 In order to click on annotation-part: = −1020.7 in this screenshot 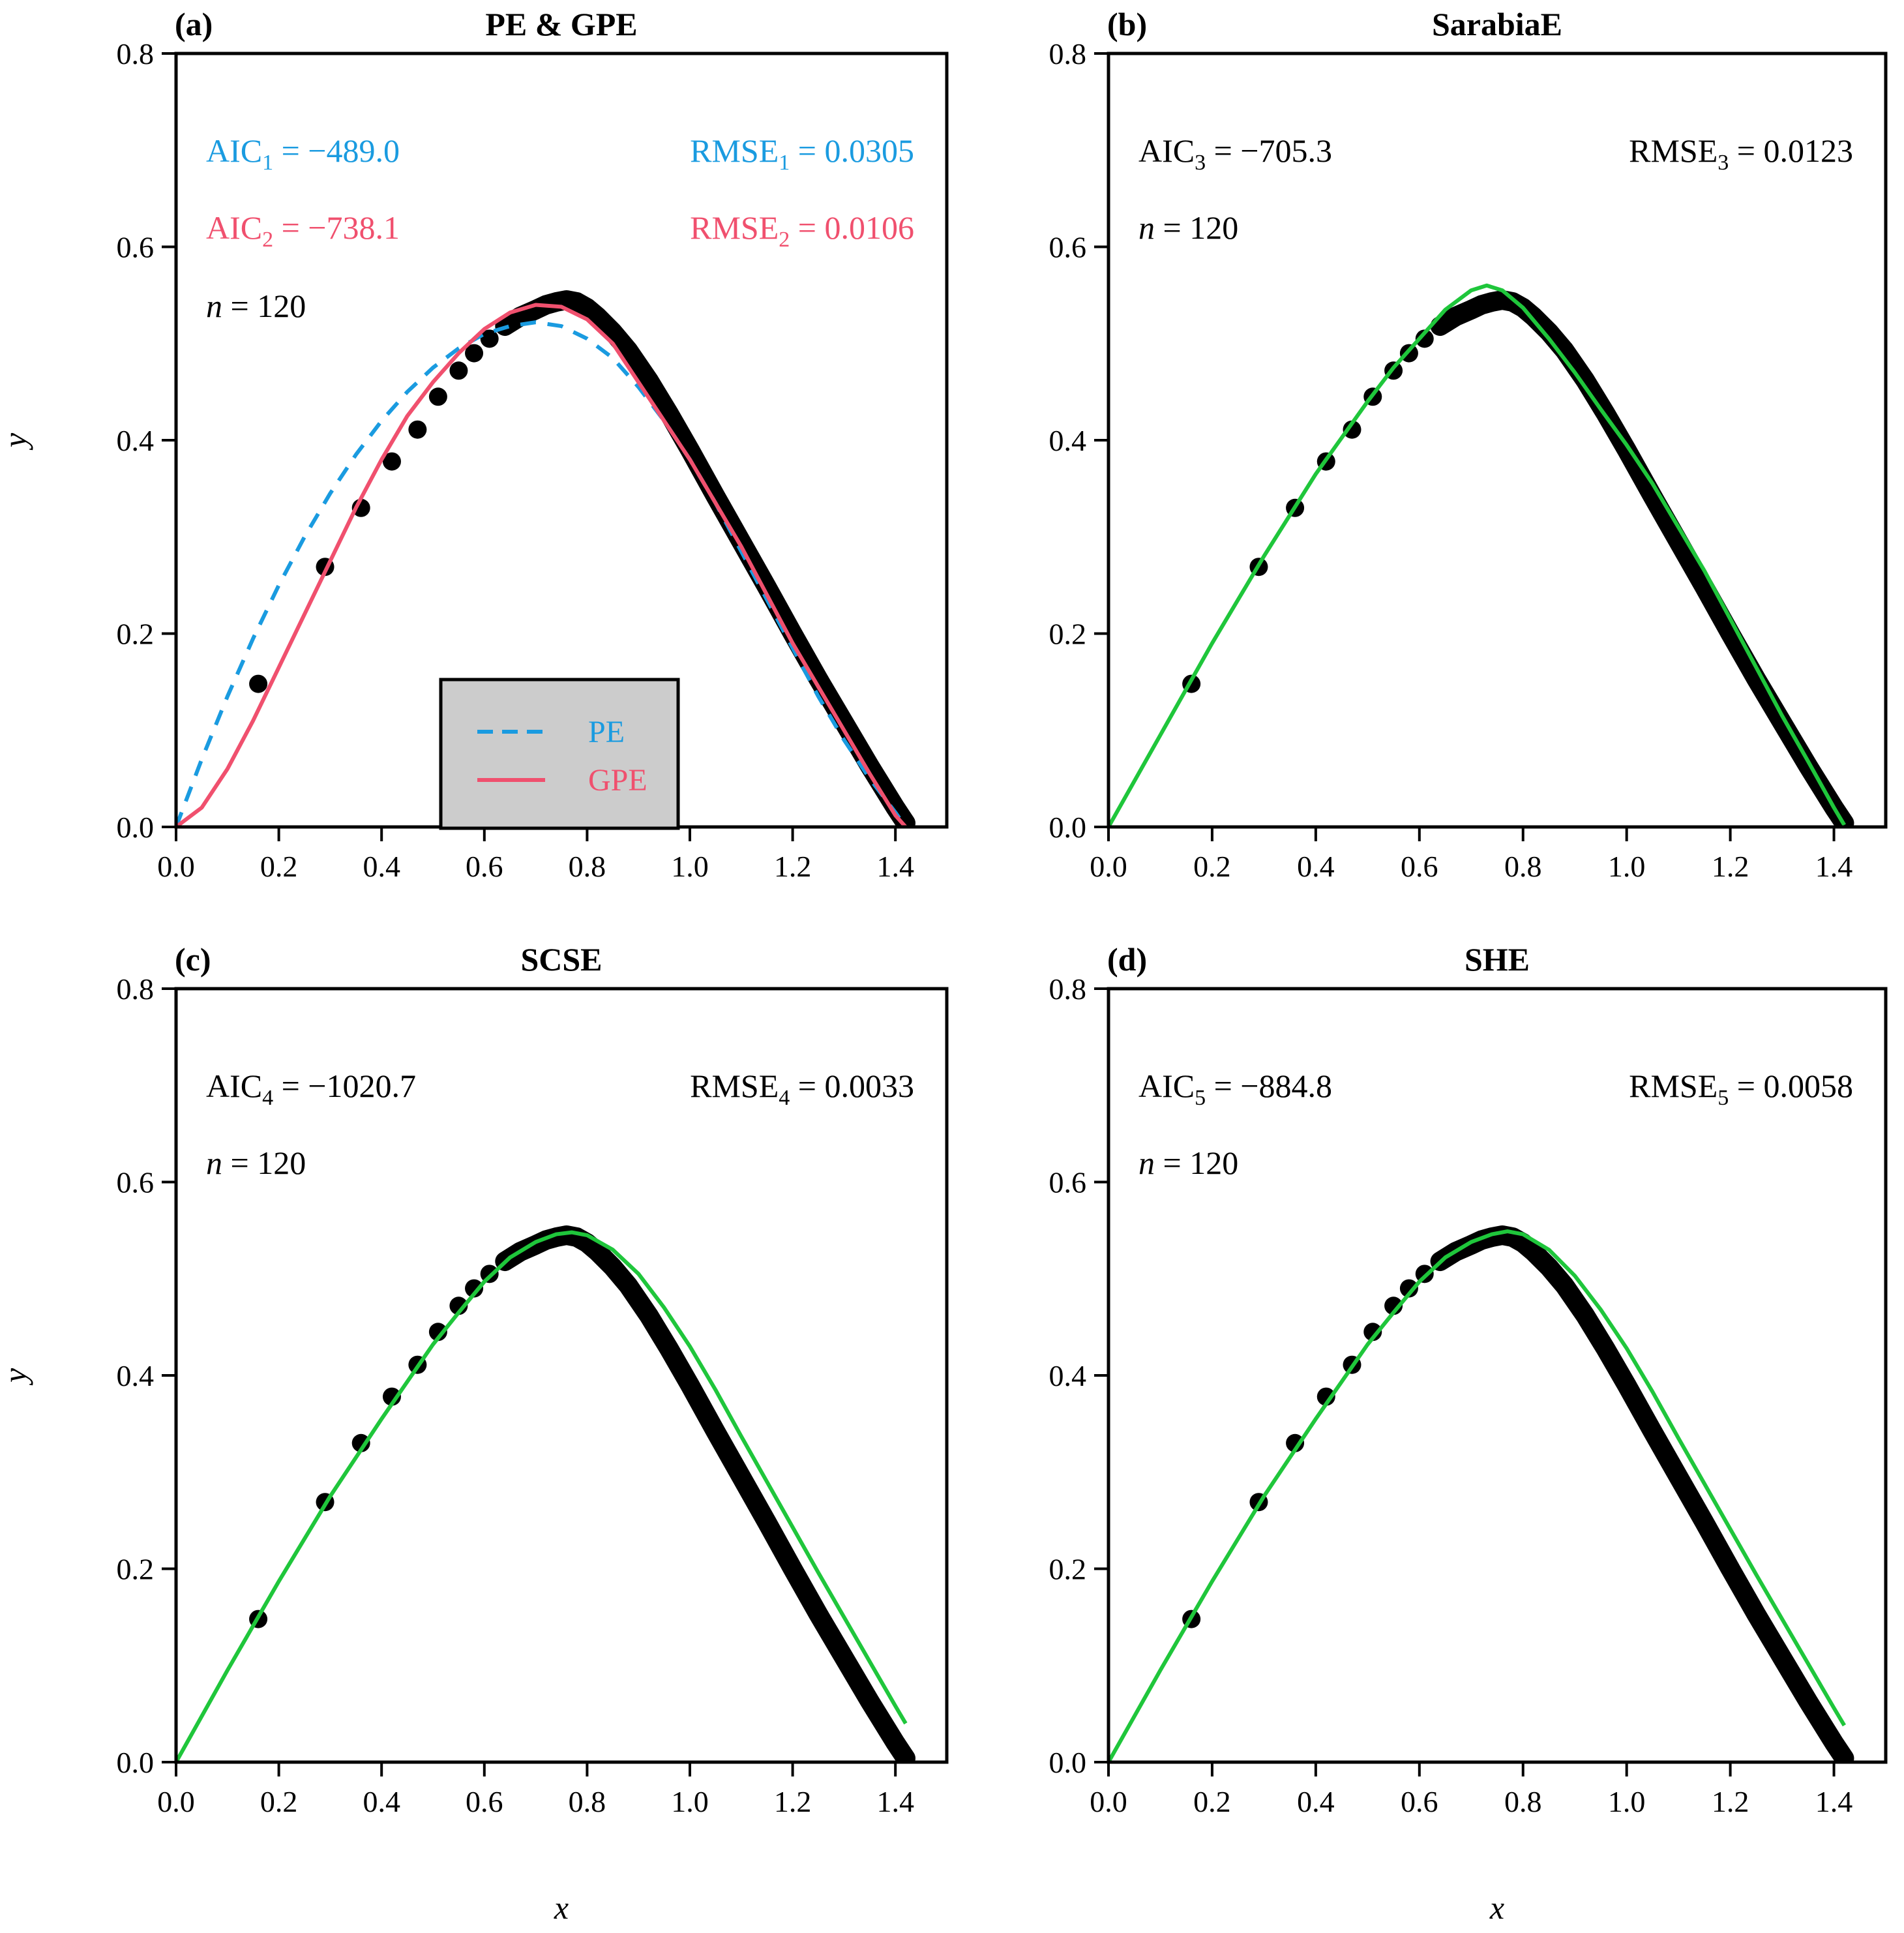, I will do `click(344, 1086)`.